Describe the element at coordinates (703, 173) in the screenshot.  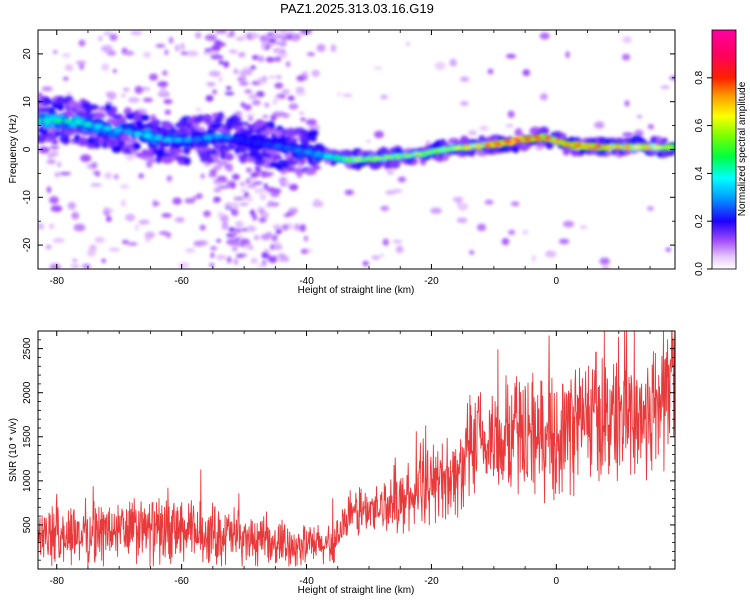
I see `colorbar-ticks: 0.0 0.2 0.4 0.6 0.8` at that location.